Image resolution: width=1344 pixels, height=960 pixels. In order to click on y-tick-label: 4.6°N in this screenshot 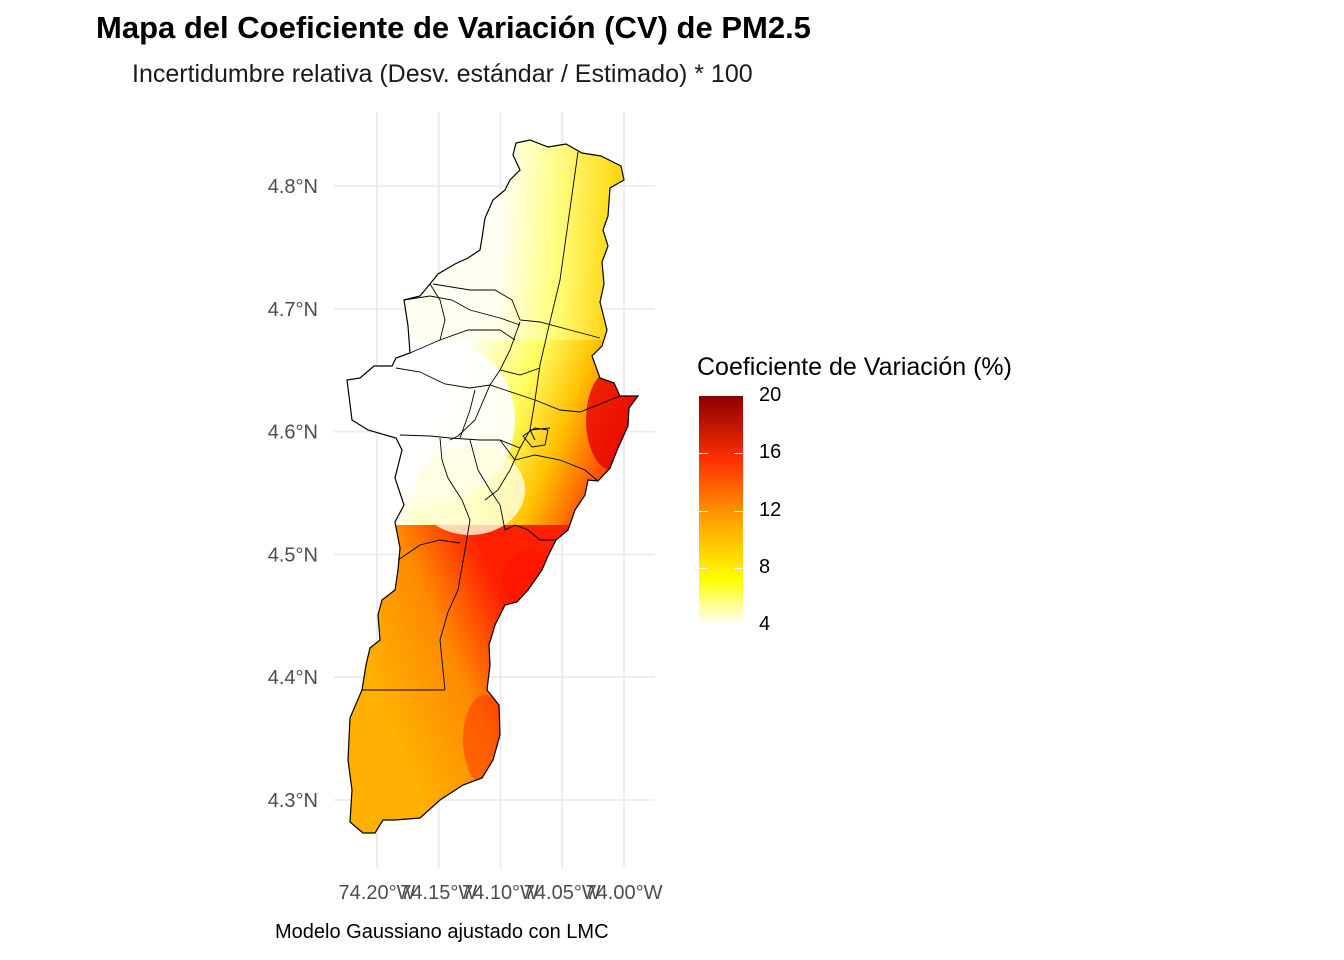, I will do `click(293, 433)`.